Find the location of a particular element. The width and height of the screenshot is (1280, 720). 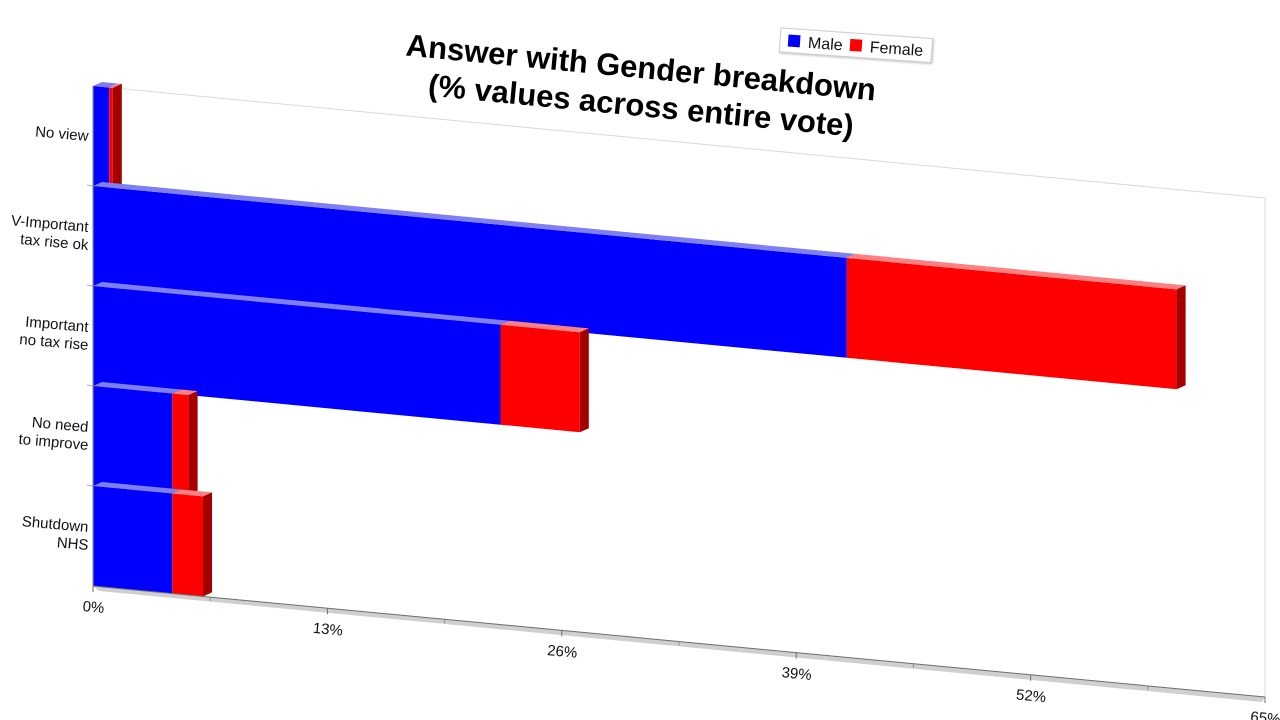

category-label: No view is located at coordinates (61, 134).